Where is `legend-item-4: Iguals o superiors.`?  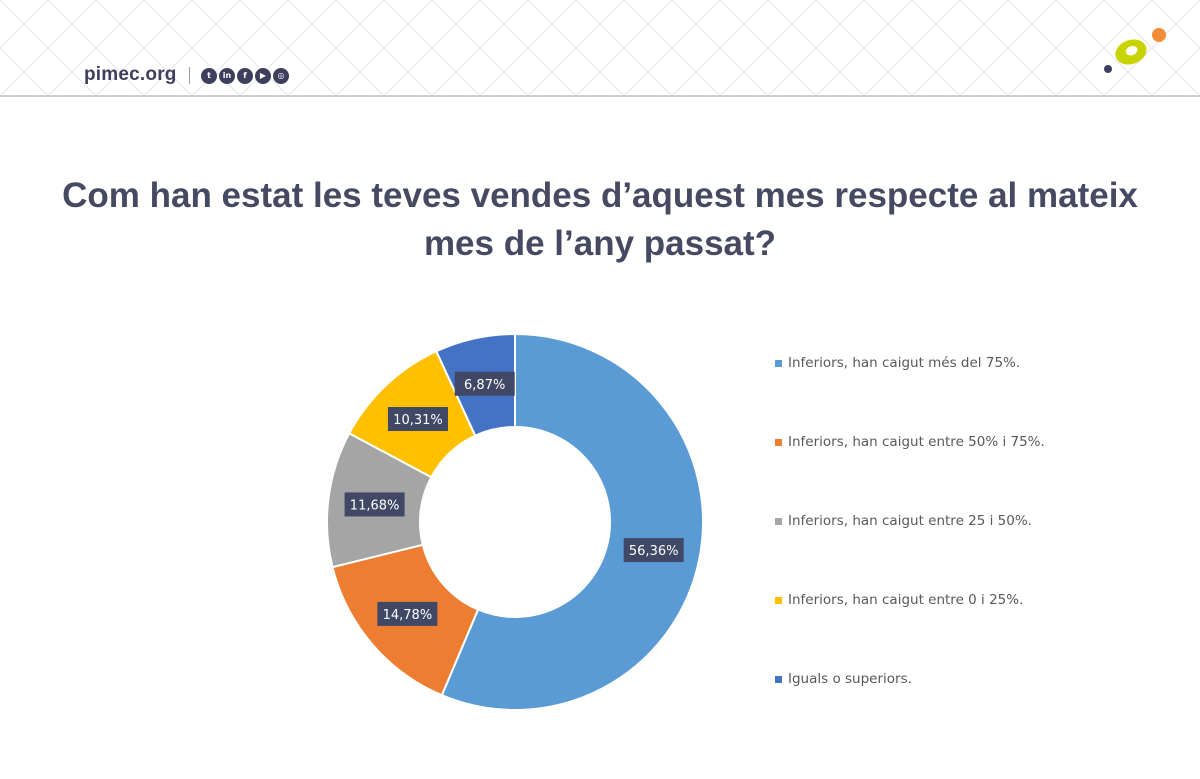 legend-item-4: Iguals o superiors. is located at coordinates (843, 679).